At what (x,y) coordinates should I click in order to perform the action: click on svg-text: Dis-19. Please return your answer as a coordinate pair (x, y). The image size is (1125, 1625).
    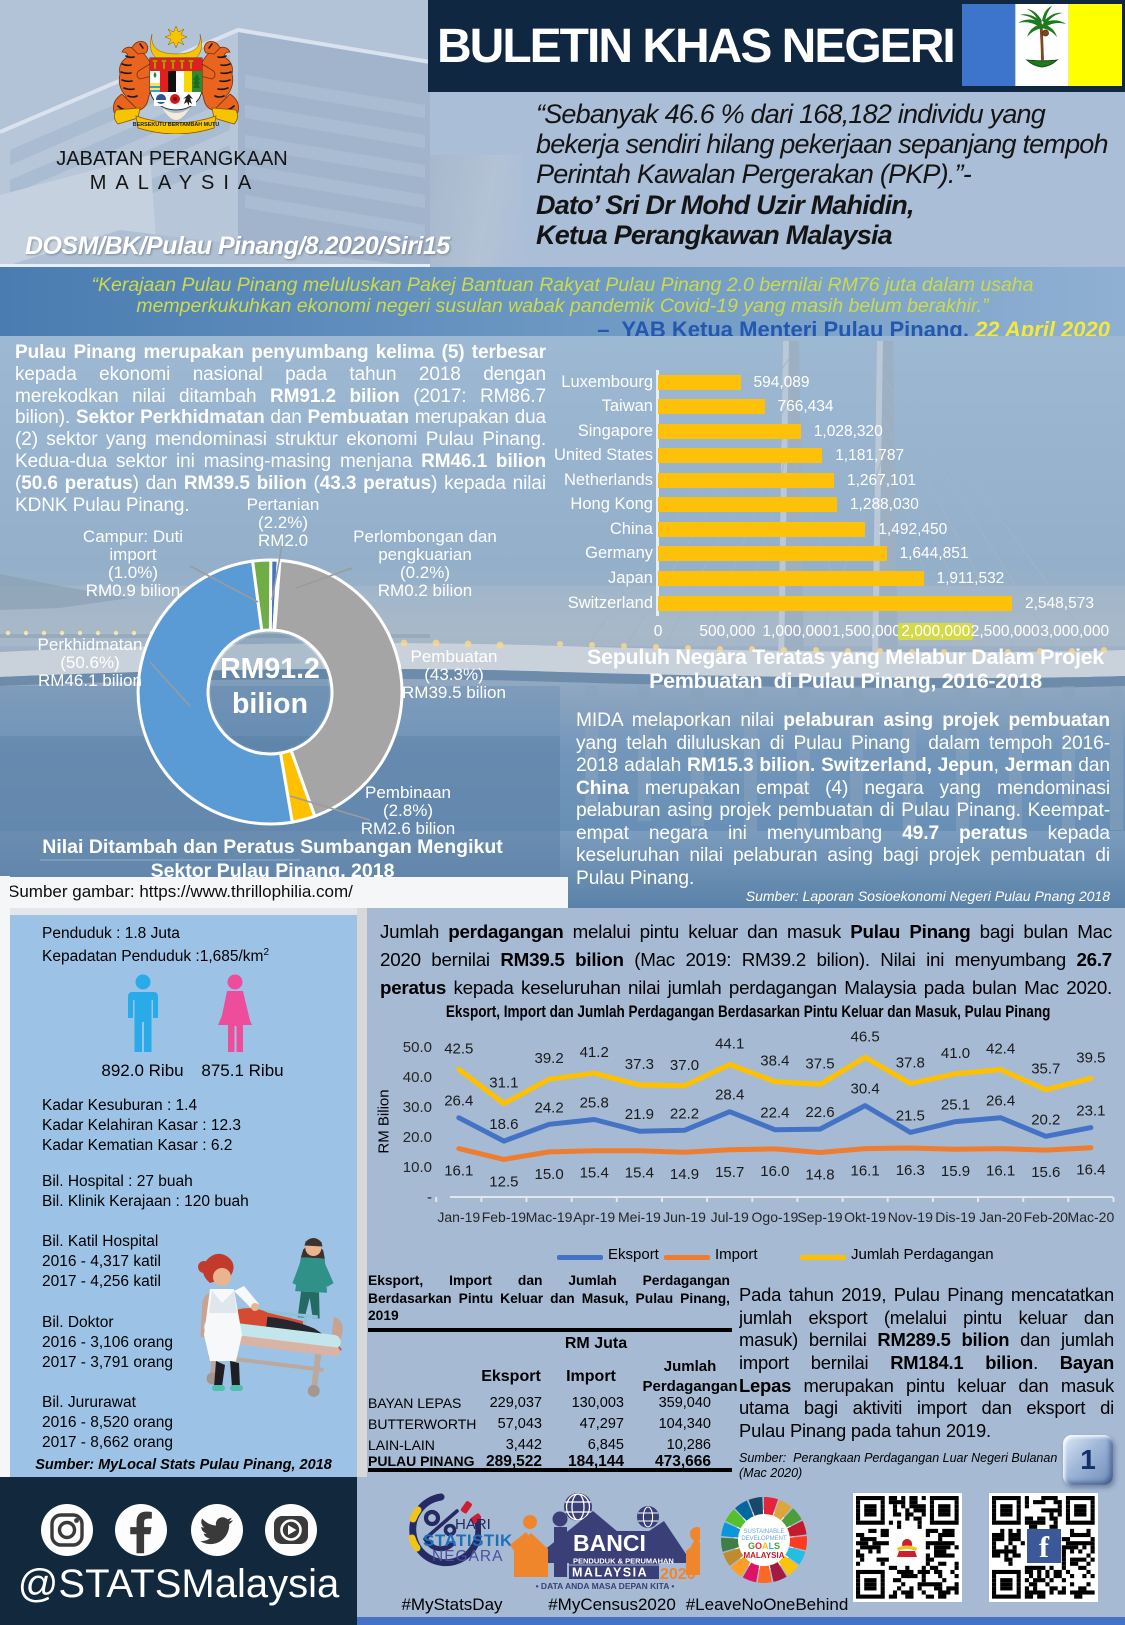
    Looking at the image, I should click on (955, 1217).